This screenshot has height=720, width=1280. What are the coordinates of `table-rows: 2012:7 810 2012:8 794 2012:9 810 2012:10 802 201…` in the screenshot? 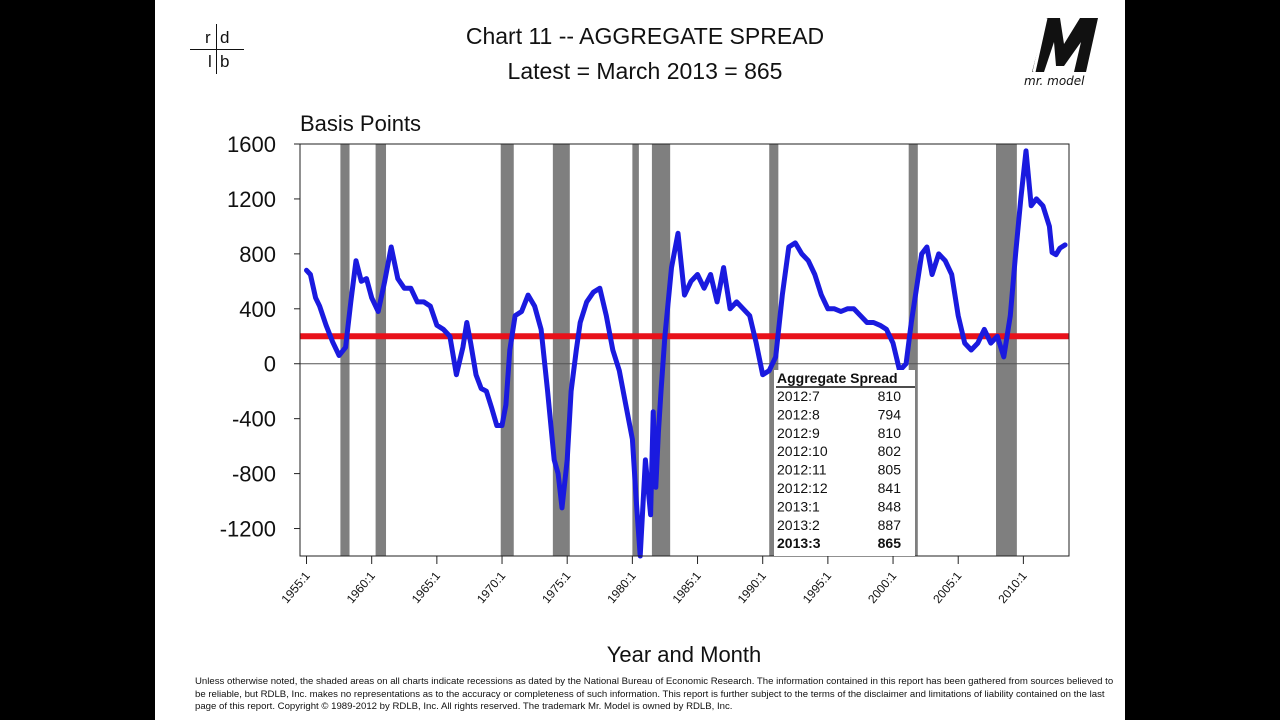 It's located at (839, 469).